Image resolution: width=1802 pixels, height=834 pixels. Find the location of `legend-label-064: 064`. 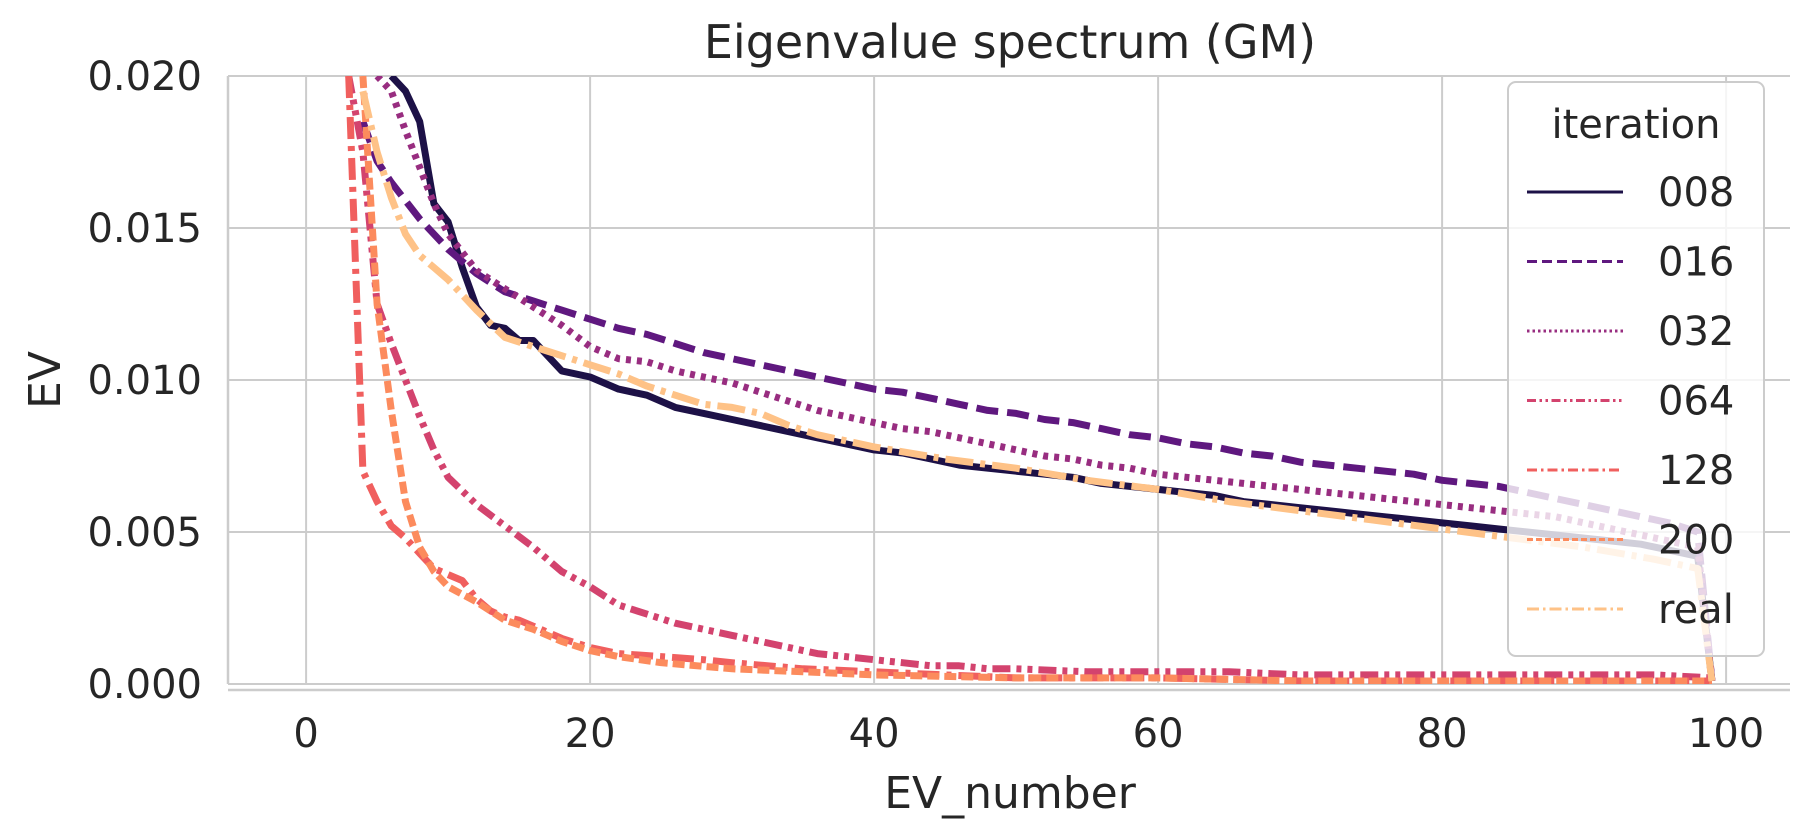

legend-label-064: 064 is located at coordinates (1696, 402).